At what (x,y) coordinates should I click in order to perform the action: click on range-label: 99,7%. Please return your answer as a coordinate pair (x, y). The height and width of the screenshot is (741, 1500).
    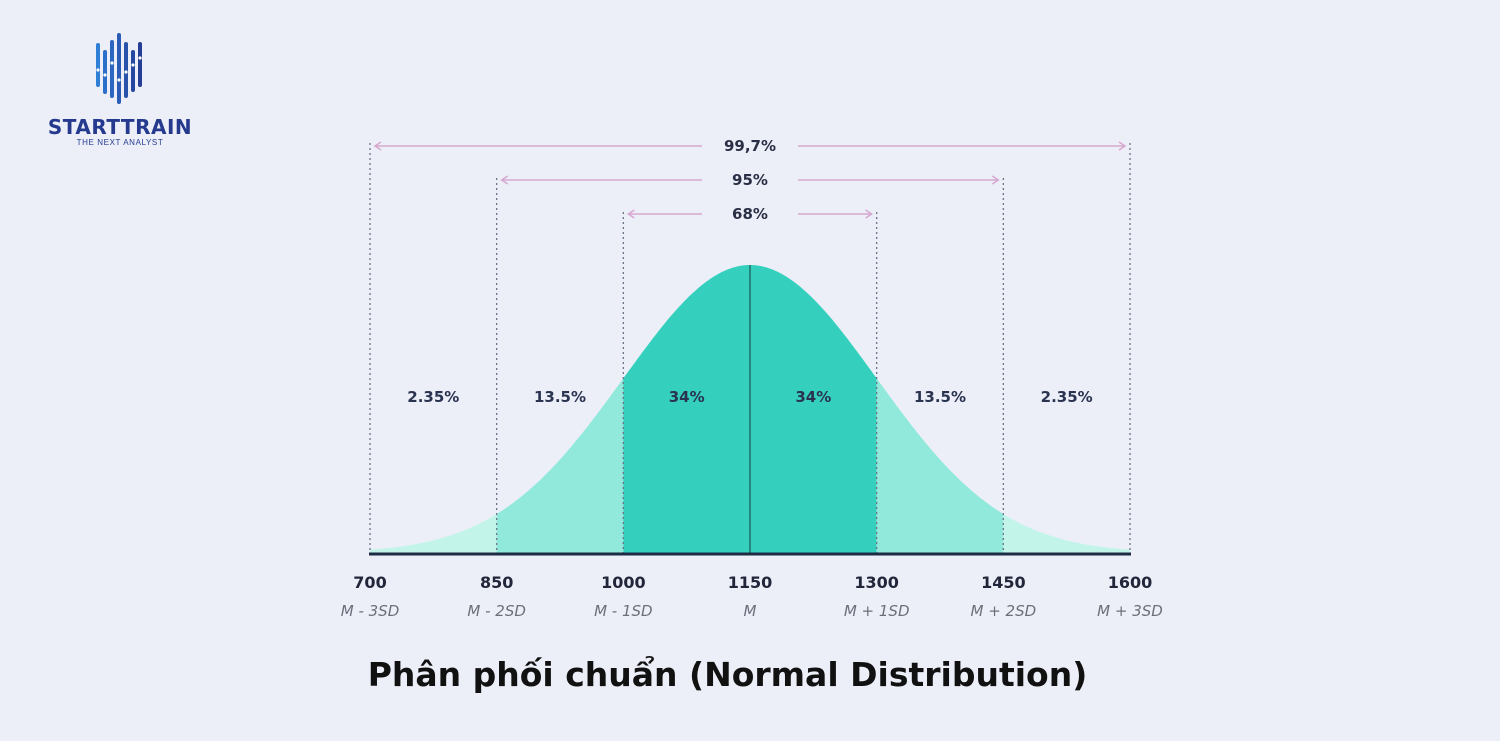
    Looking at the image, I should click on (750, 146).